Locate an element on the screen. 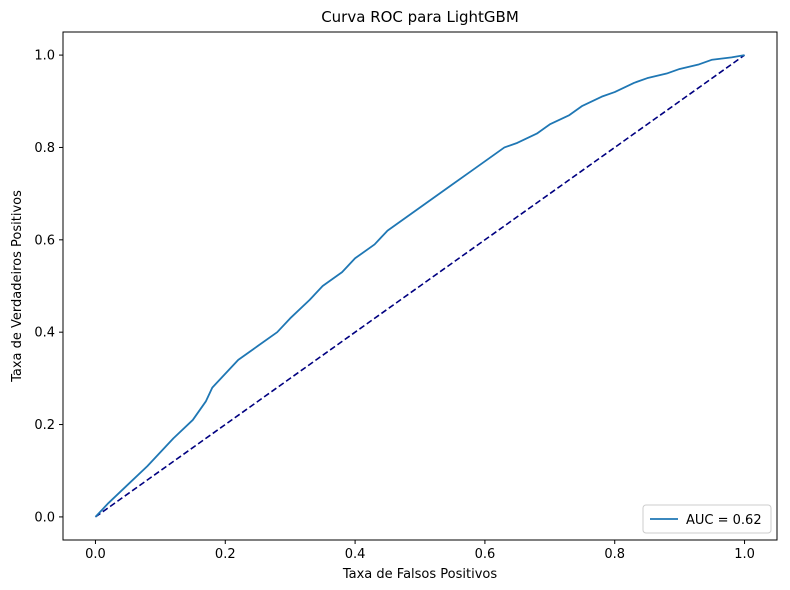 The height and width of the screenshot is (590, 790). x-tick-label: 1.0 is located at coordinates (744, 554).